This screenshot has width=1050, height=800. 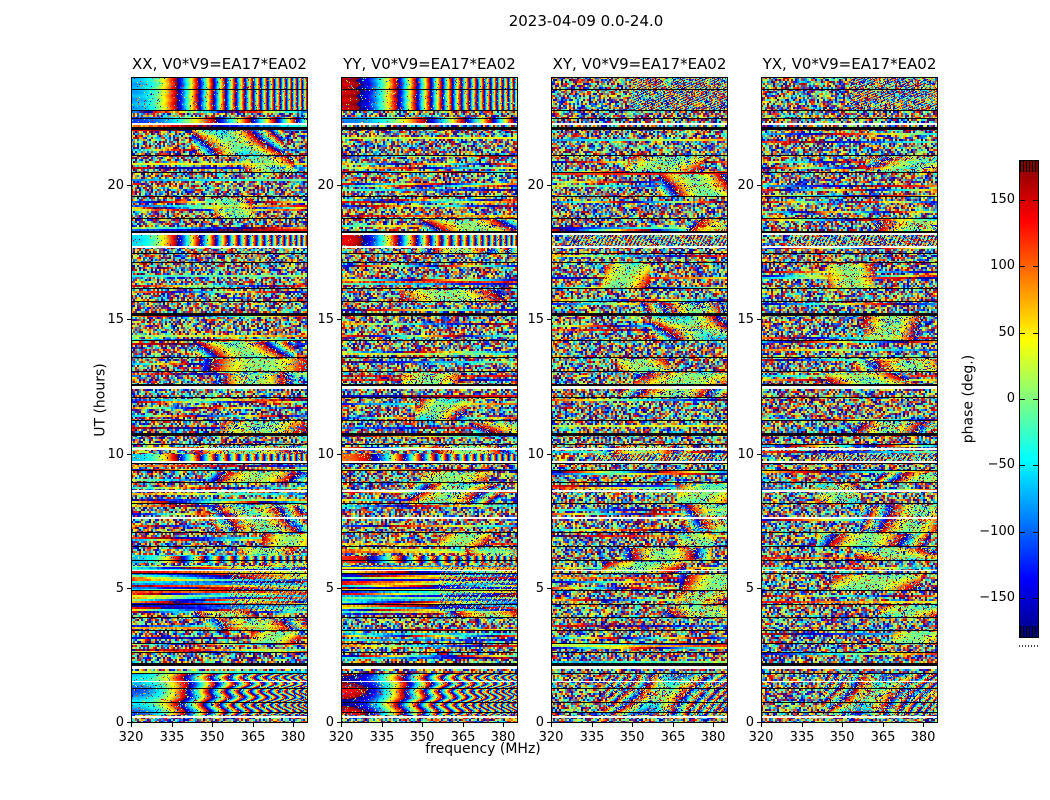 I want to click on colorbar-tick-label txt rgt: 50, so click(x=1006, y=332).